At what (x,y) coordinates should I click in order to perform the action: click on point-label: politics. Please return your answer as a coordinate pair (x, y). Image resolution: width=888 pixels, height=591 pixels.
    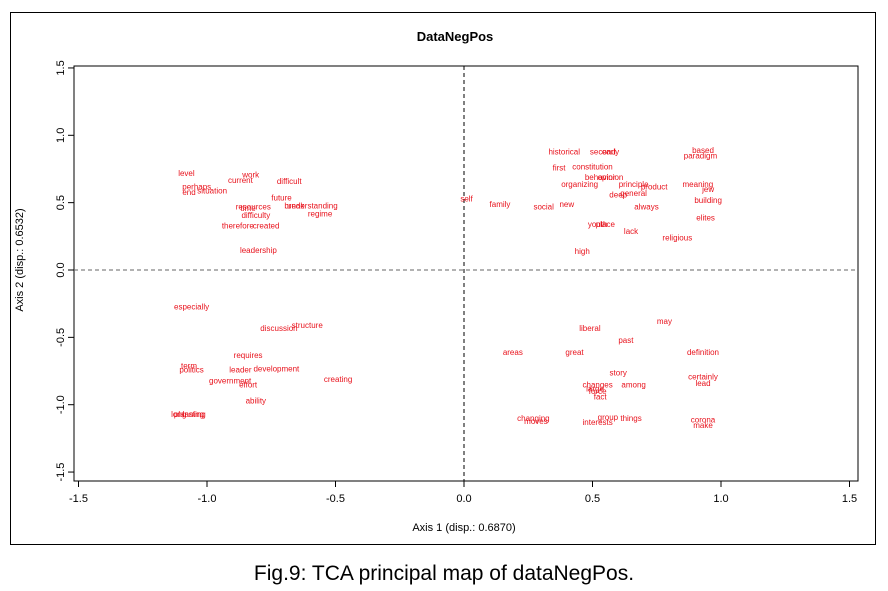
    Looking at the image, I should click on (191, 370).